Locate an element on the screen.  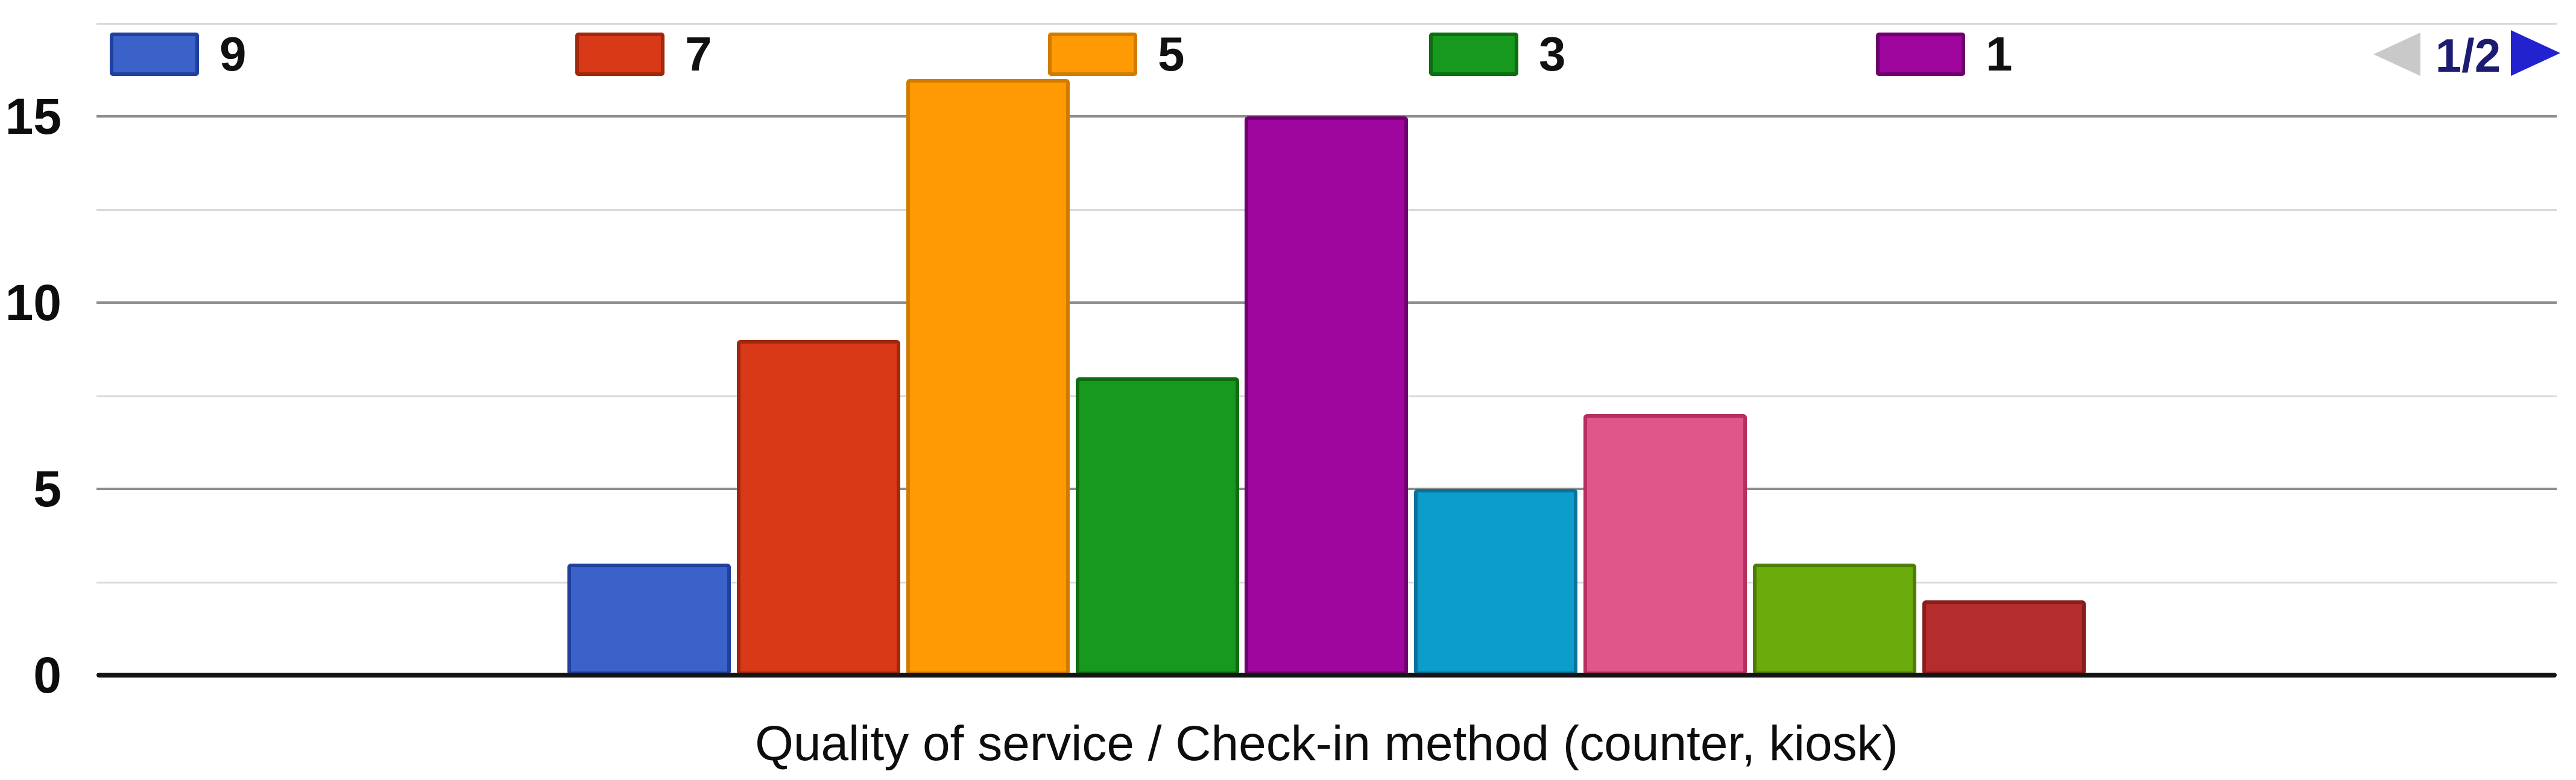
y-axis-tick-label: 10 is located at coordinates (33, 302).